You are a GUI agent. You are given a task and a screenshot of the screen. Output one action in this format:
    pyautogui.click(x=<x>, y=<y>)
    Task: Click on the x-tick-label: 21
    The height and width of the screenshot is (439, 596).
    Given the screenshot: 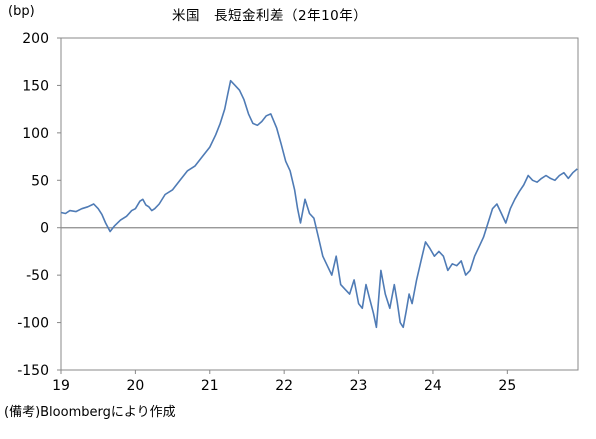 What is the action you would take?
    pyautogui.click(x=210, y=386)
    